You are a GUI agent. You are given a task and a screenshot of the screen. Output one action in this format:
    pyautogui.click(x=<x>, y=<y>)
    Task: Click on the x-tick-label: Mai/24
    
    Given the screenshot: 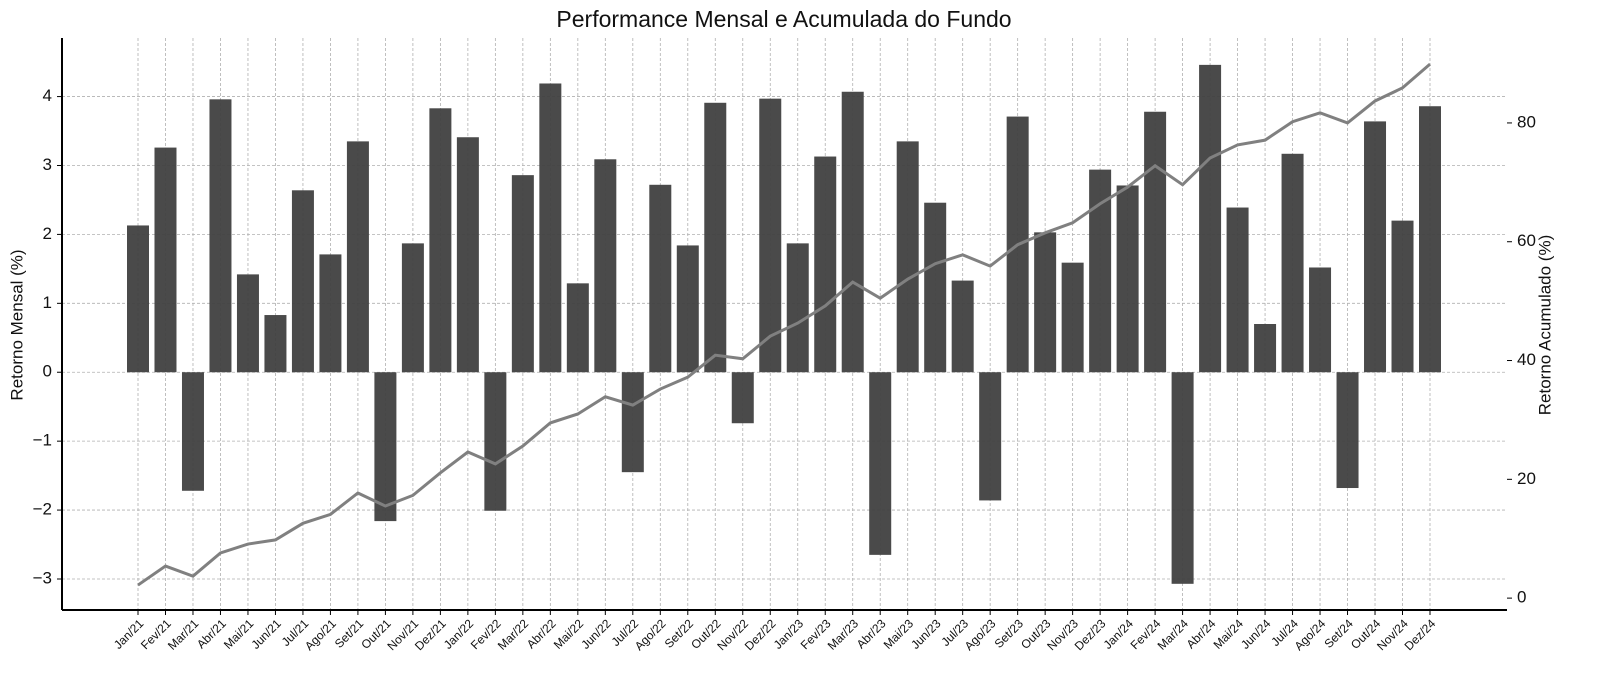 What is the action you would take?
    pyautogui.click(x=1229, y=634)
    